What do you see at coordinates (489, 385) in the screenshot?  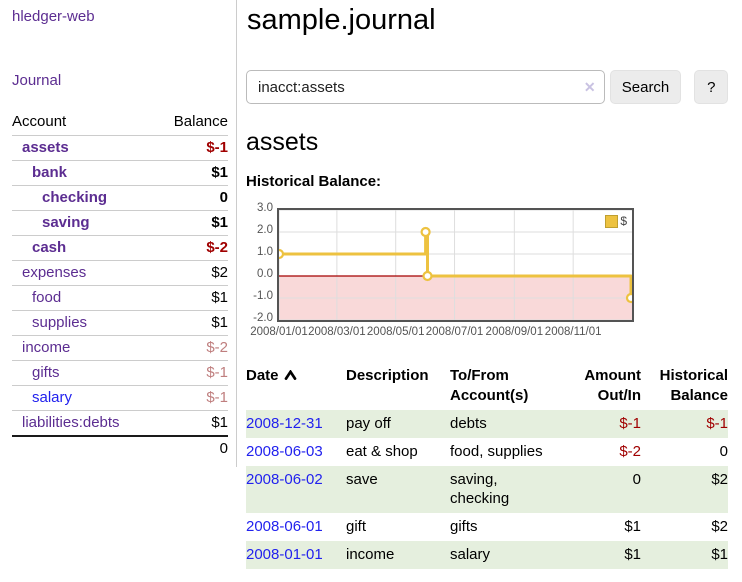 I see `register-header-tofrom: To/From Account(s)` at bounding box center [489, 385].